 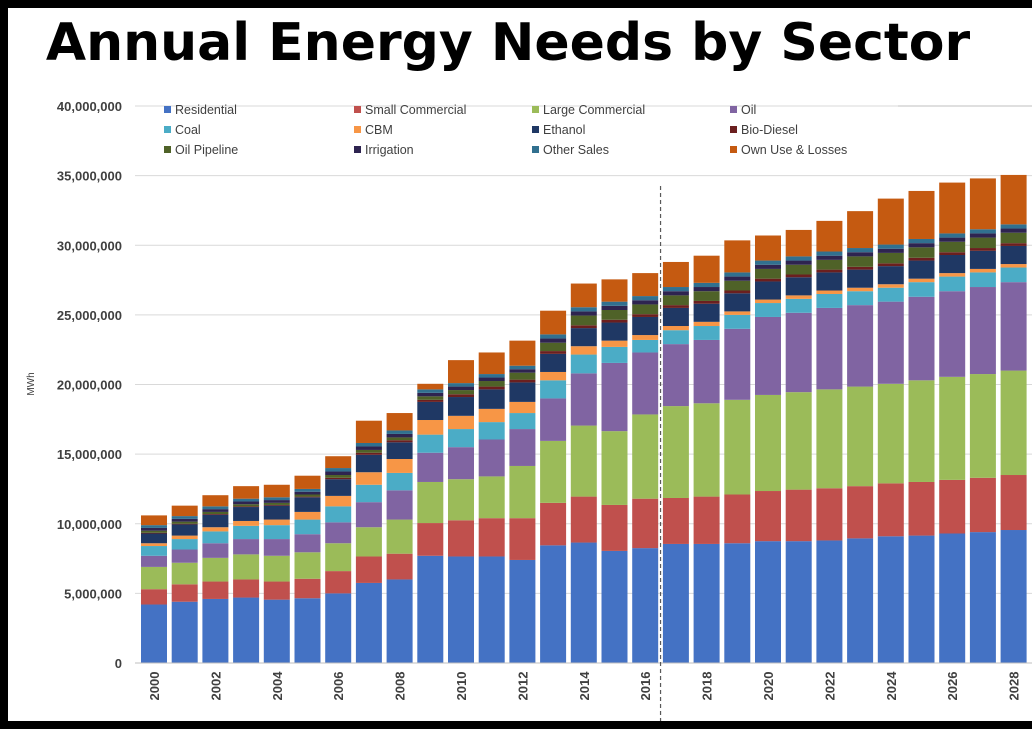 What do you see at coordinates (491, 431) in the screenshot?
I see `bar-coal-2011` at bounding box center [491, 431].